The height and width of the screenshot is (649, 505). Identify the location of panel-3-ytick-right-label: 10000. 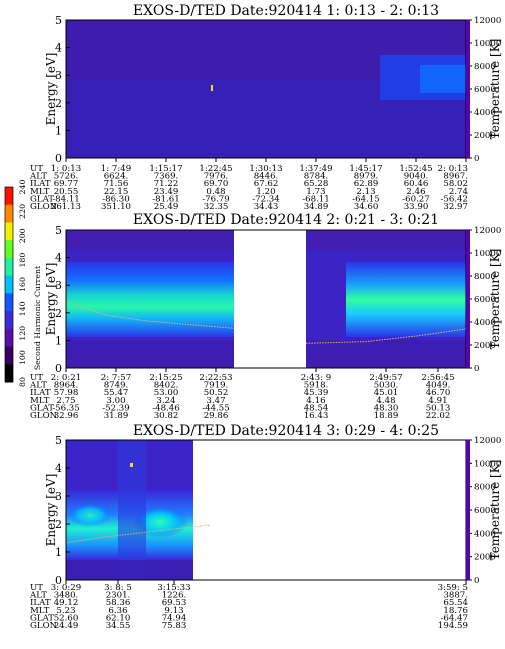
(487, 464).